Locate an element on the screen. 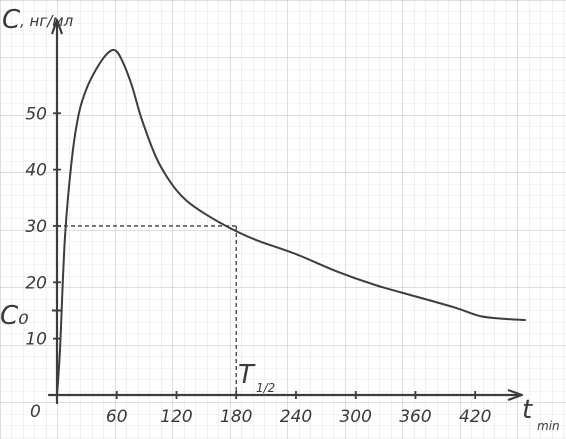 This screenshot has width=566, height=439. y-axis-arrow is located at coordinates (57, 26).